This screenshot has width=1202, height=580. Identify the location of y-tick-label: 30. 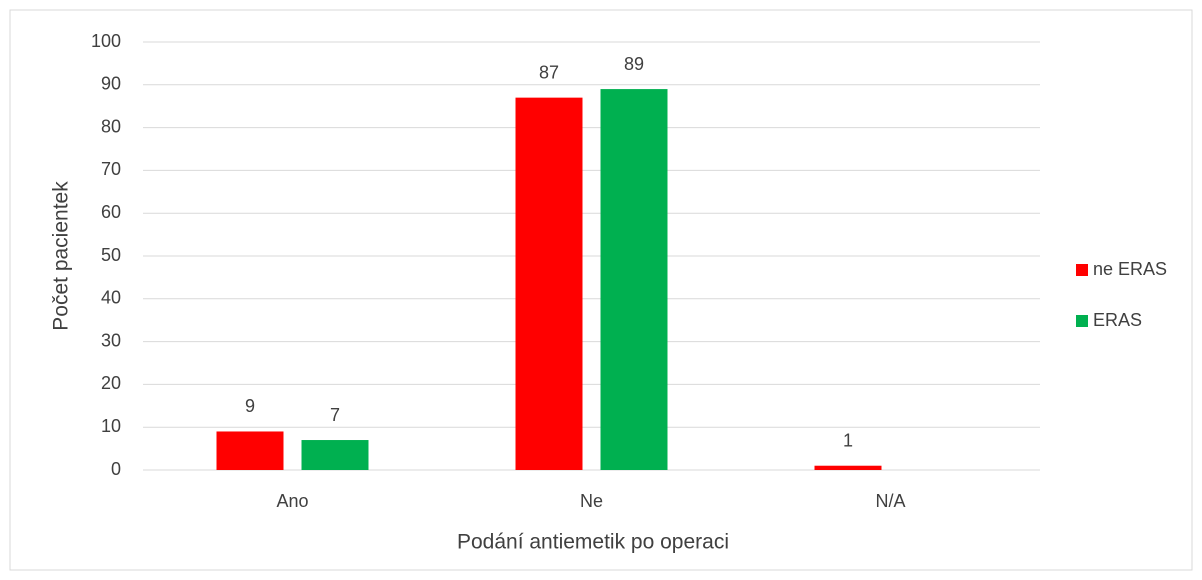
(111, 340).